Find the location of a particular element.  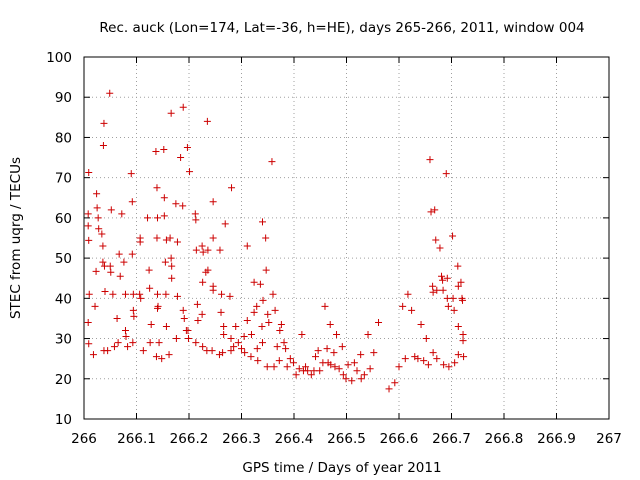

x-tick-label: 267 is located at coordinates (609, 439).